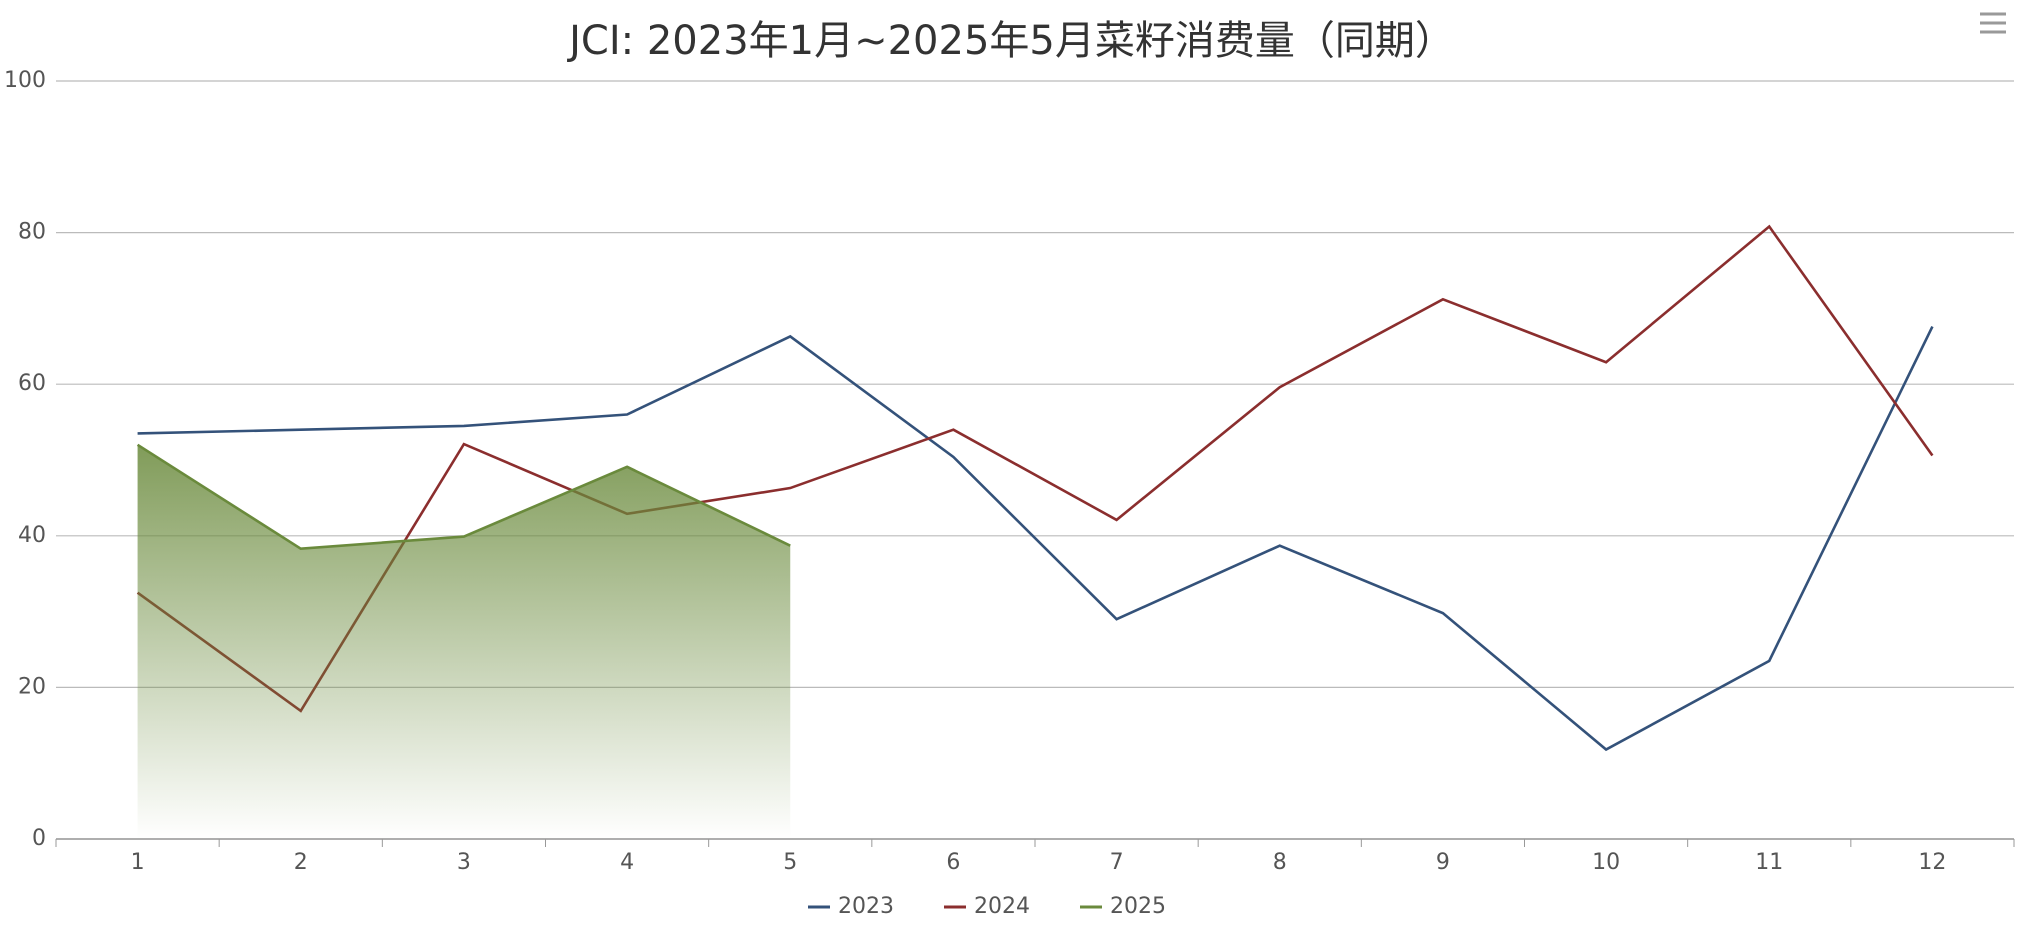 Image resolution: width=2024 pixels, height=940 pixels. I want to click on y-tick-label: 60, so click(32, 383).